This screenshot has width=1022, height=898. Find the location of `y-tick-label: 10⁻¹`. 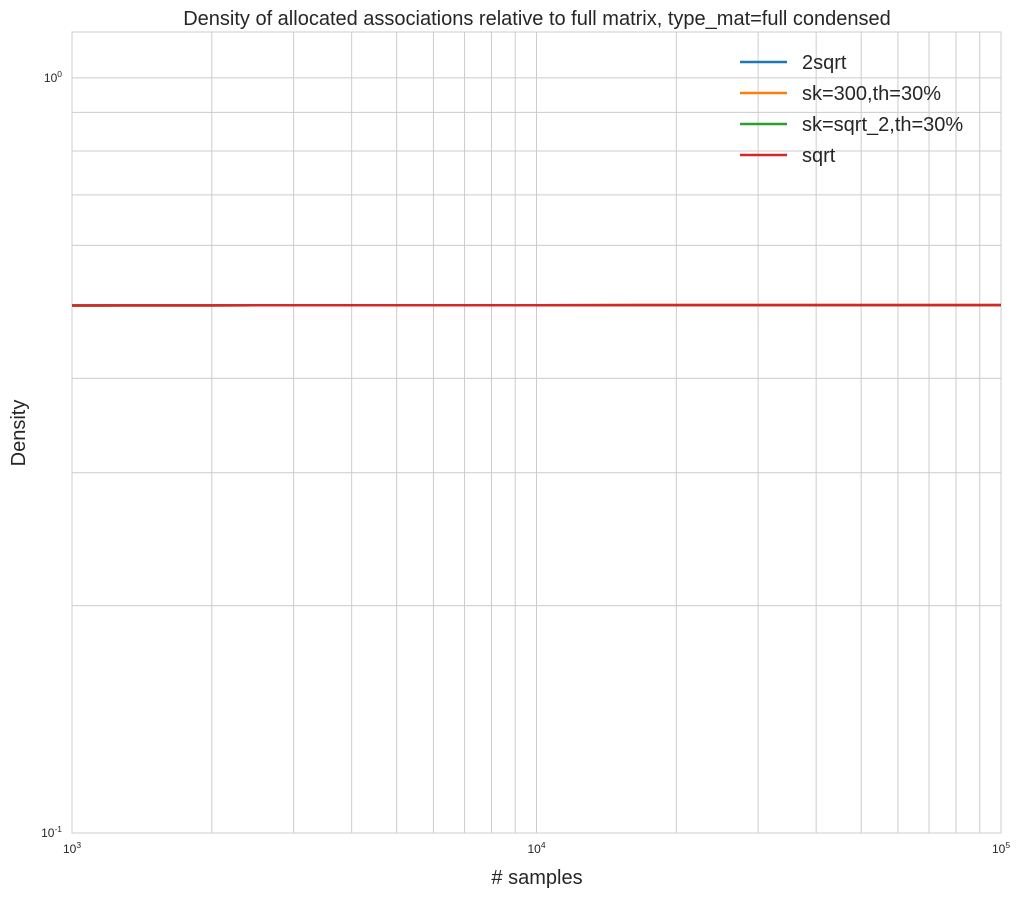

y-tick-label: 10⁻¹ is located at coordinates (51, 832).